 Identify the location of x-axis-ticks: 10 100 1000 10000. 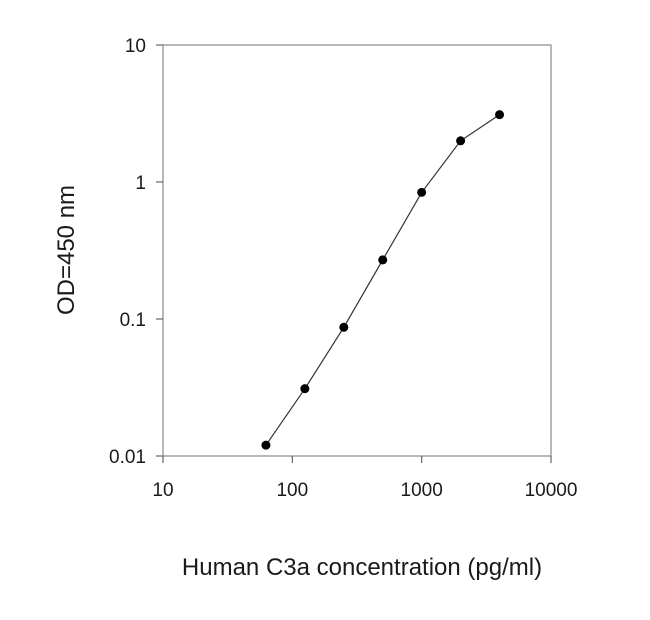
(364, 478).